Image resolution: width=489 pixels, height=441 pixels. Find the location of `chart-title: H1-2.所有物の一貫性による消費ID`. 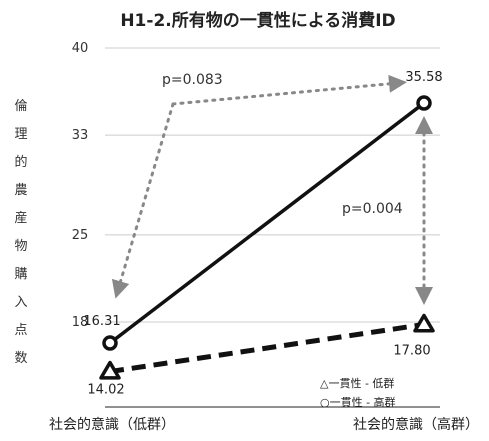

chart-title: H1-2.所有物の一貫性による消費ID is located at coordinates (257, 20).